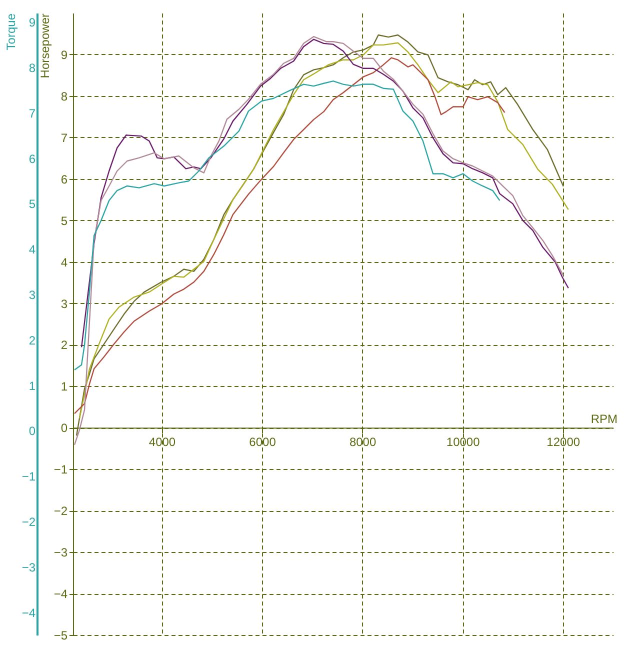 The image size is (624, 654). I want to click on y2-tick-label: 9, so click(32, 23).